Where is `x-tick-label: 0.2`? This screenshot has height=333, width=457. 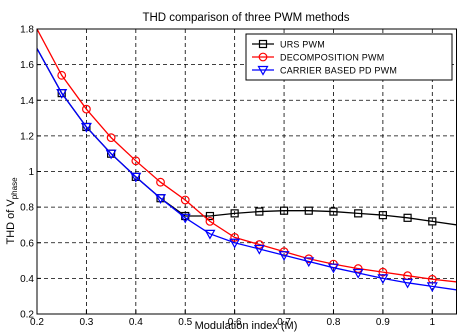
x-tick-label: 0.2 is located at coordinates (37, 322).